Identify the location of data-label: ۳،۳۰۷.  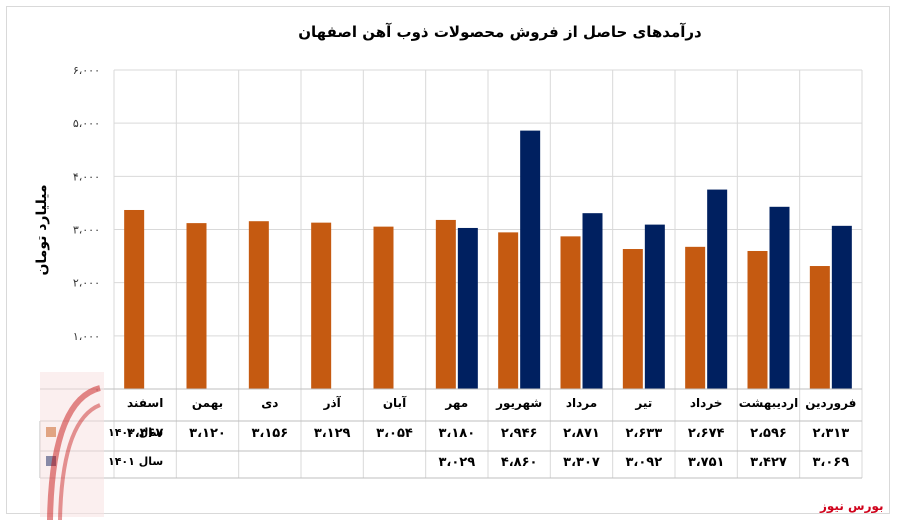
(581, 462).